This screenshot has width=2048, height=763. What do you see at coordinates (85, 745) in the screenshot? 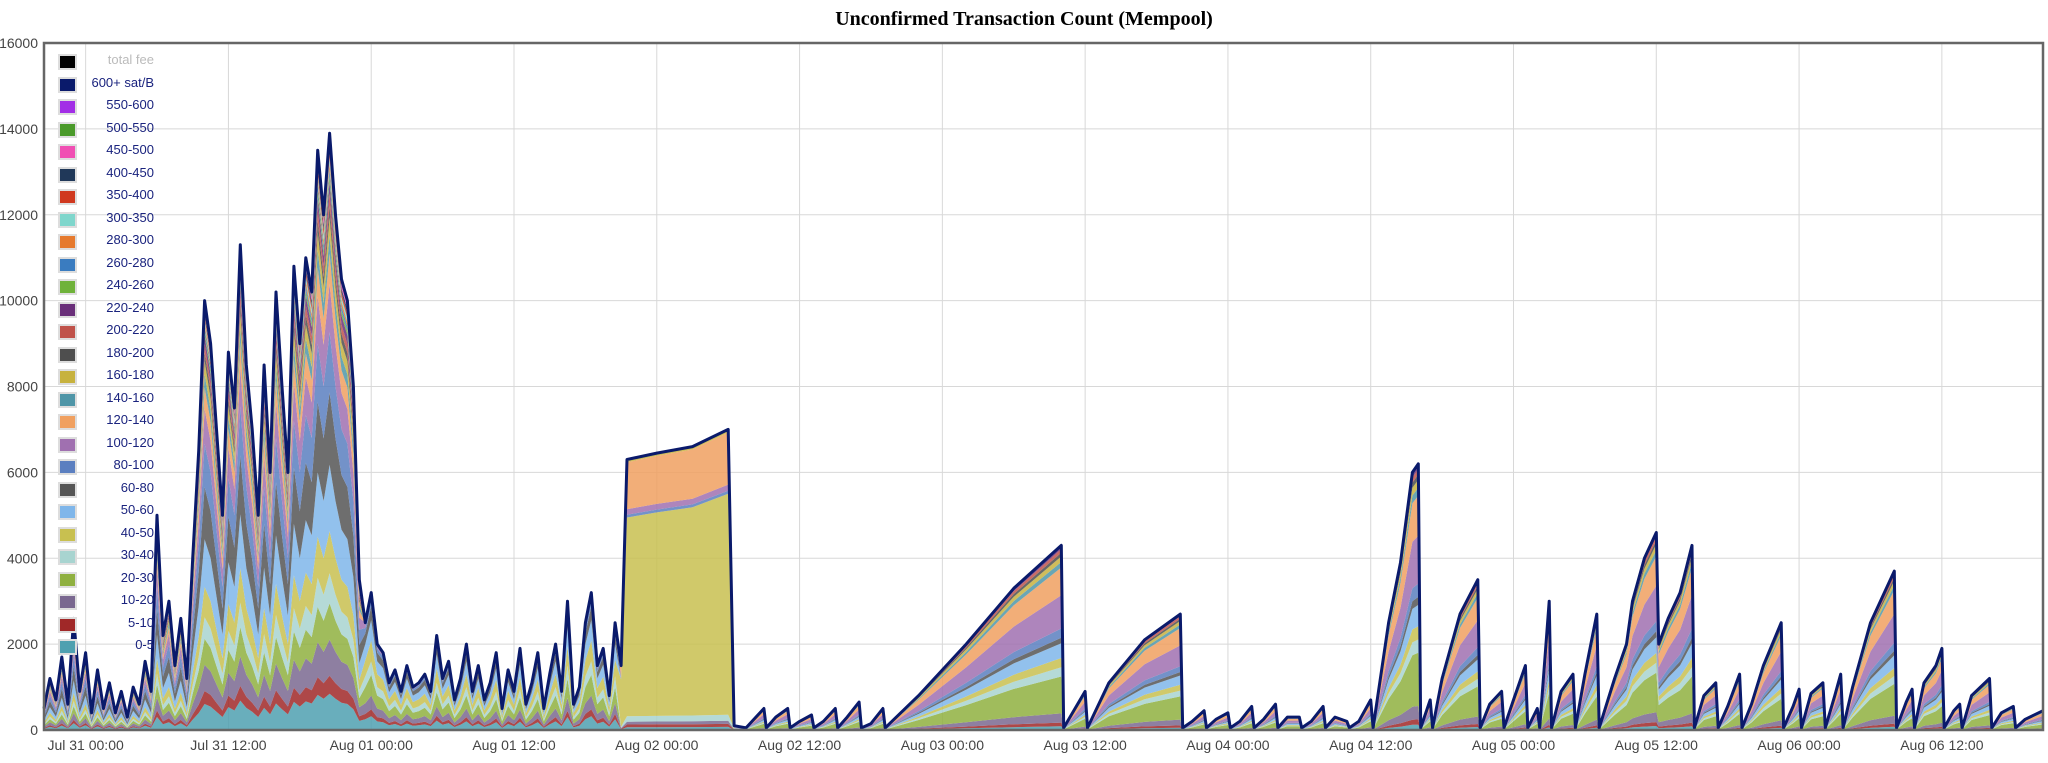
I see `x-tick-label: Jul 31 00:00` at bounding box center [85, 745].